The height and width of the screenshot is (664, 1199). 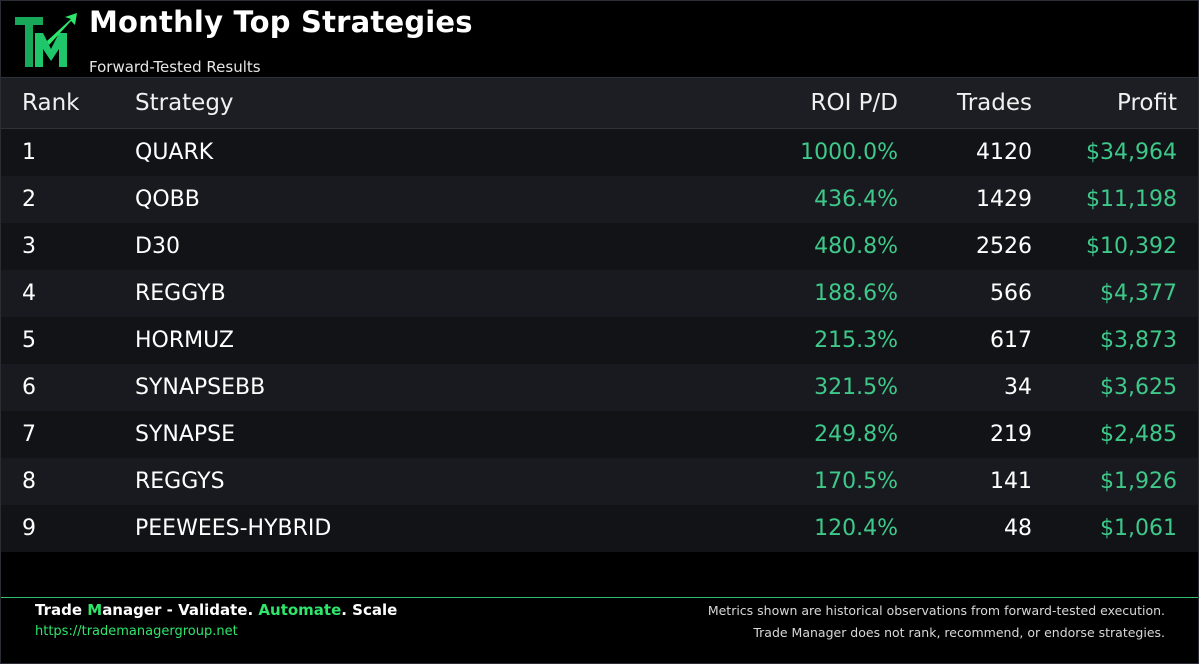 I want to click on roi-cell: 249.8%, so click(x=856, y=434).